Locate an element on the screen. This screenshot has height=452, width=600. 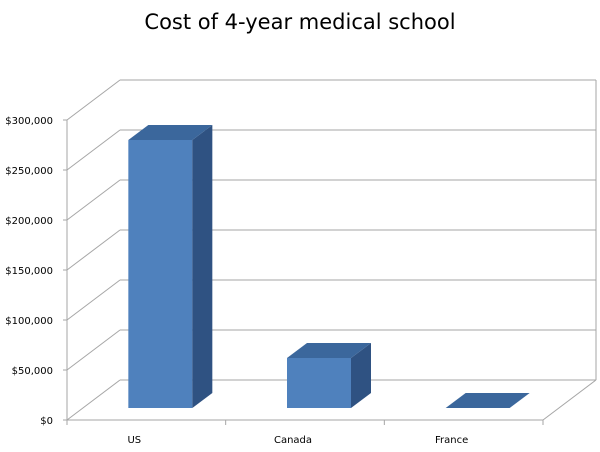
y-tick-label: $150,000 is located at coordinates (29, 271).